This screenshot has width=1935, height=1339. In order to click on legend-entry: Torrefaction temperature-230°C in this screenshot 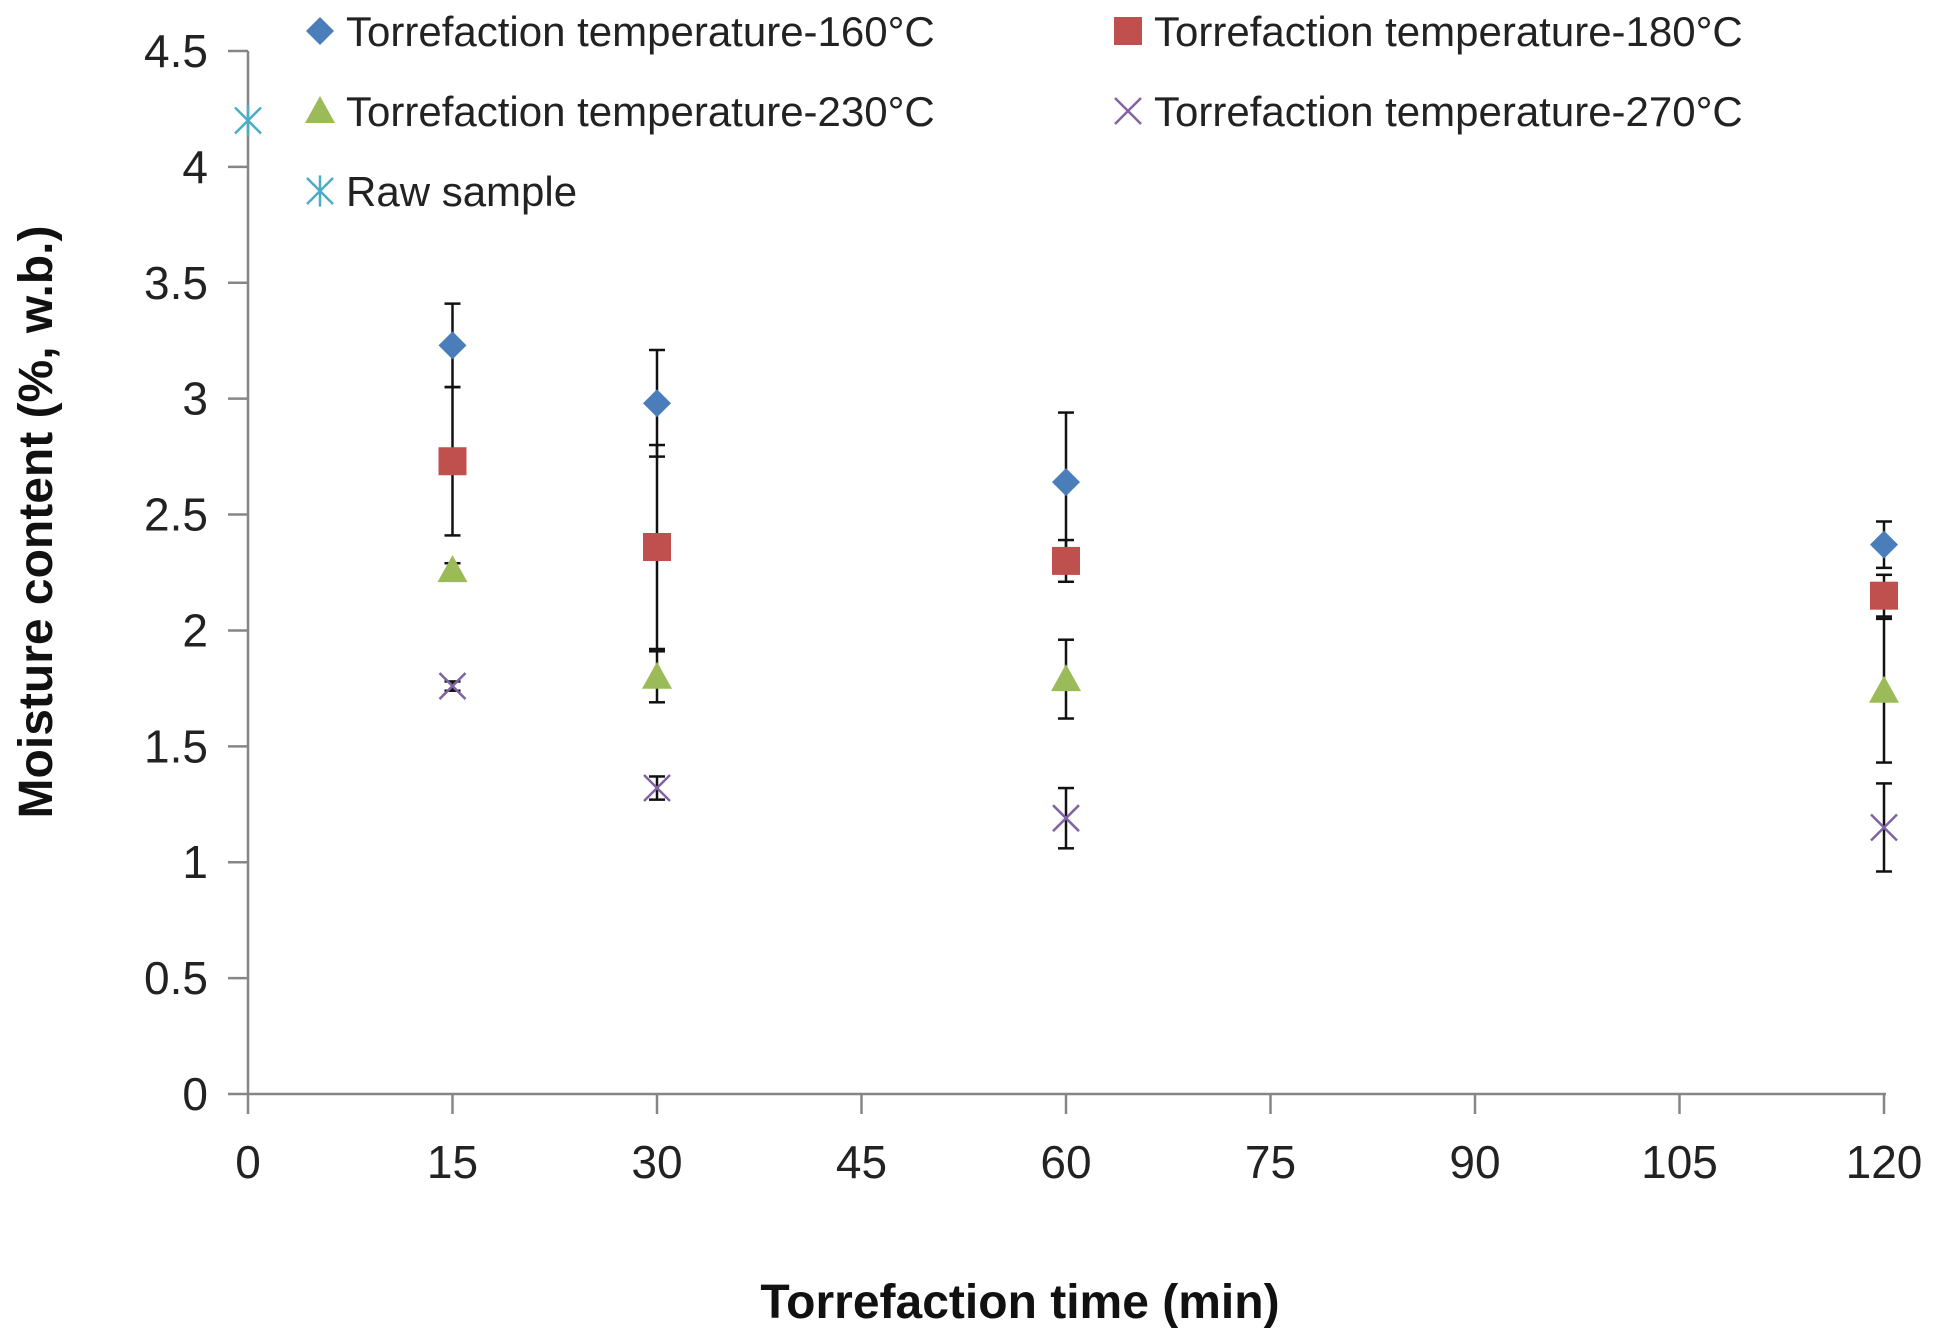, I will do `click(620, 111)`.